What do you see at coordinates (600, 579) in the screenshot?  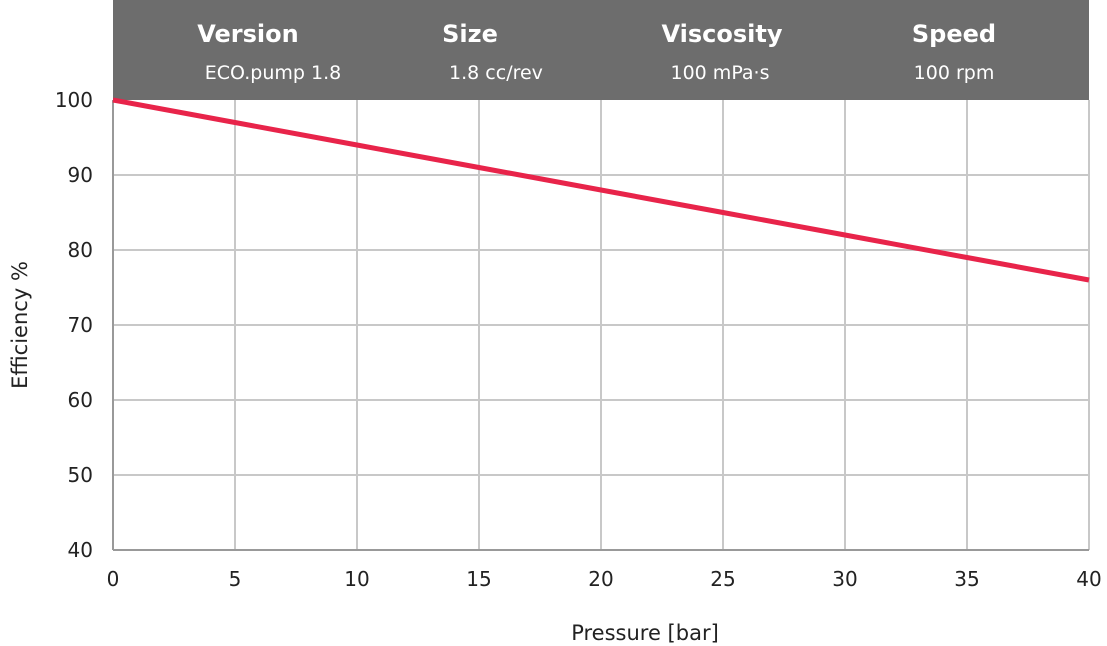 I see `x-tick-label: 20` at bounding box center [600, 579].